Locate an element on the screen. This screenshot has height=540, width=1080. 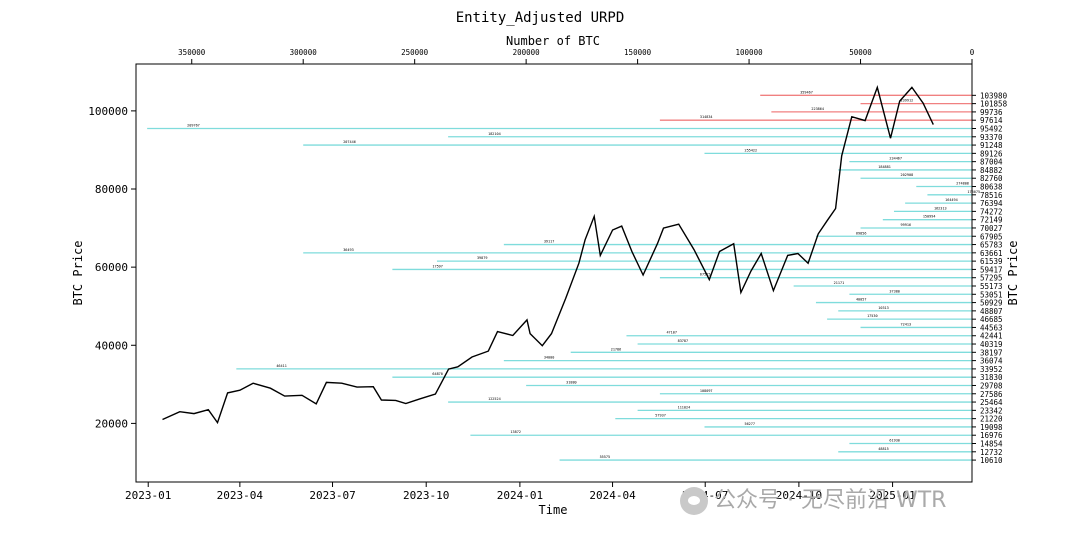
bucket-tick-label: 76394 is located at coordinates (991, 203).